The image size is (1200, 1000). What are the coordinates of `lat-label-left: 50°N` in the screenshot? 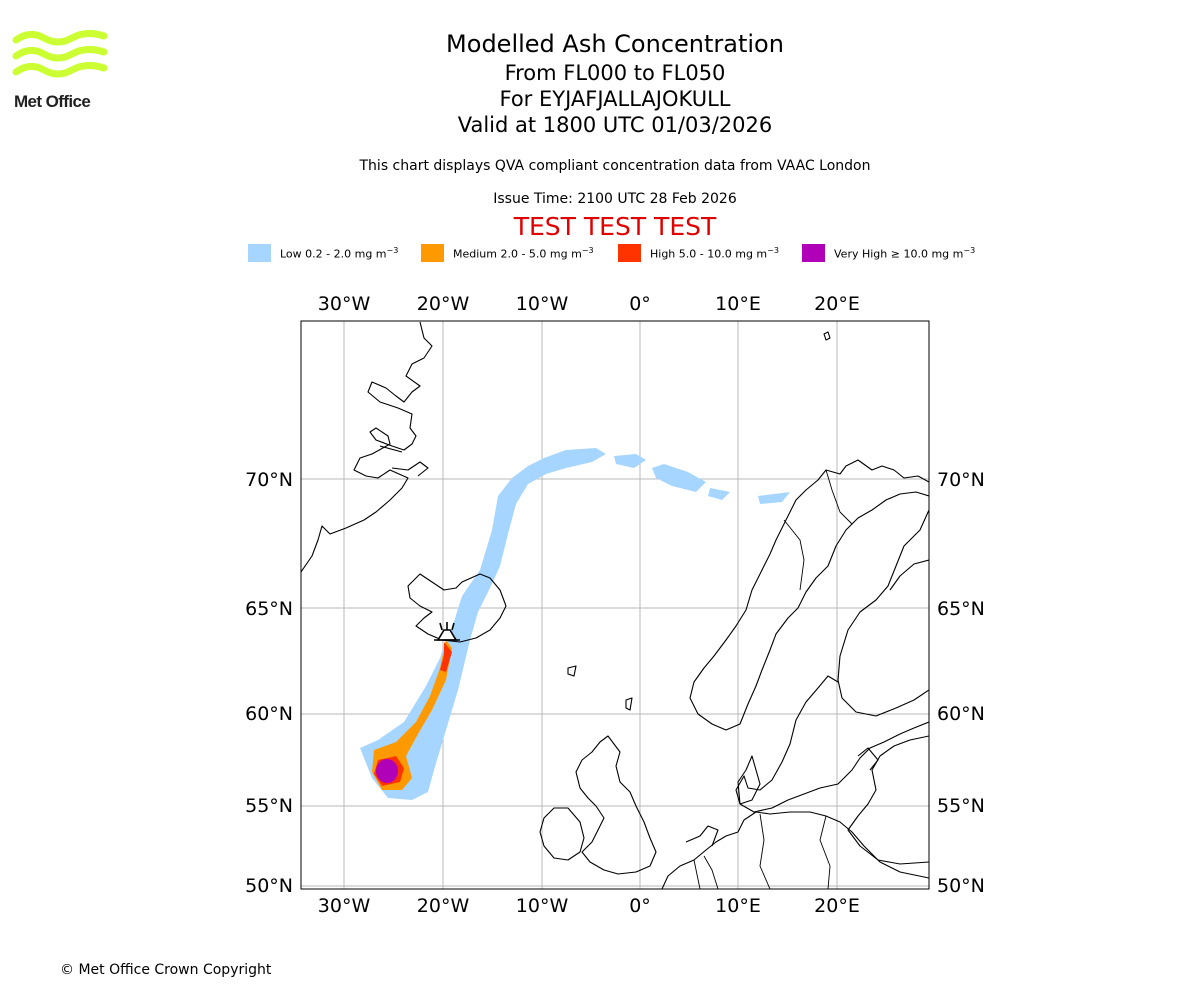 It's located at (269, 886).